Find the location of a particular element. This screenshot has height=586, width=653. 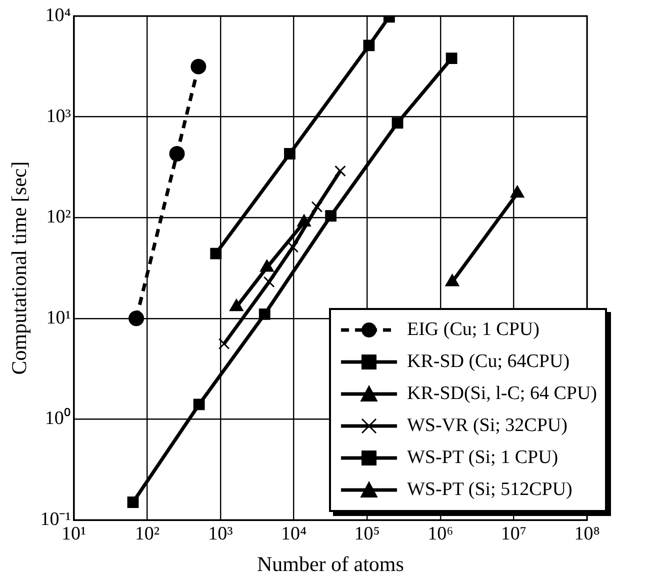

legend-label: EIG (Cu; 1 CPU) is located at coordinates (473, 330).